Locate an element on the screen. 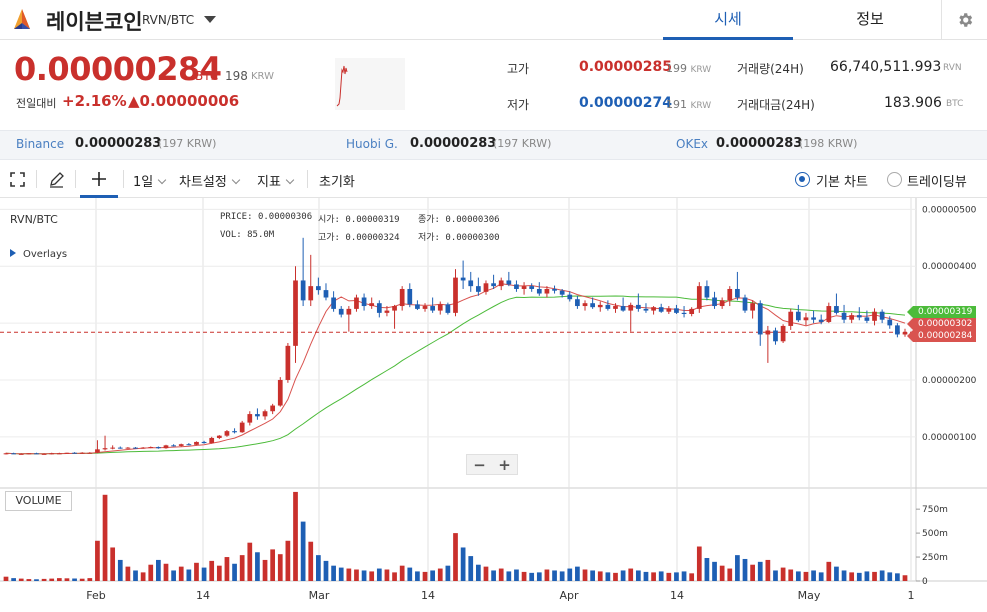 The height and width of the screenshot is (612, 987). tab-price: 시세 is located at coordinates (728, 20).